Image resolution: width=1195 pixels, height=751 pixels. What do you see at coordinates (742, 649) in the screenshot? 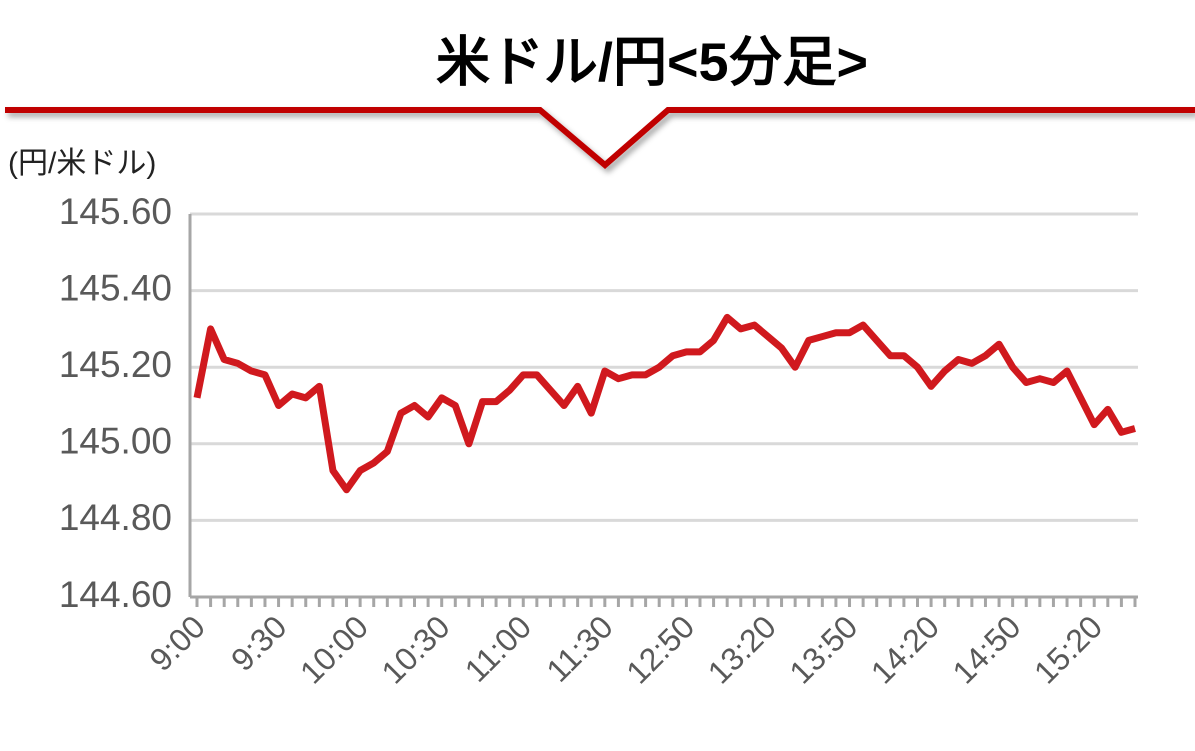
I see `x-tick-label: 13:20` at bounding box center [742, 649].